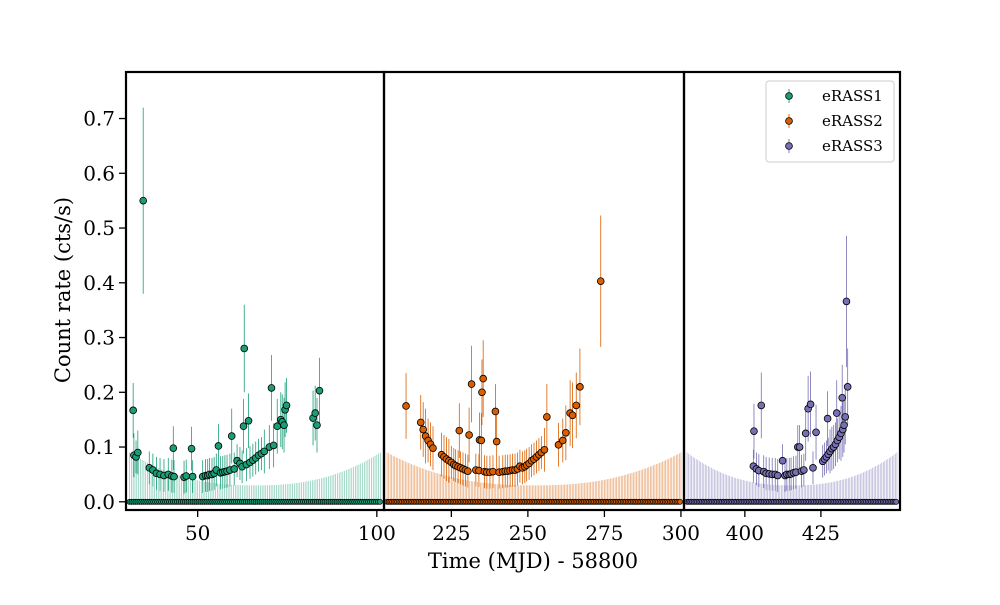  Describe the element at coordinates (745, 533) in the screenshot. I see `x-tick-label: 400` at that location.